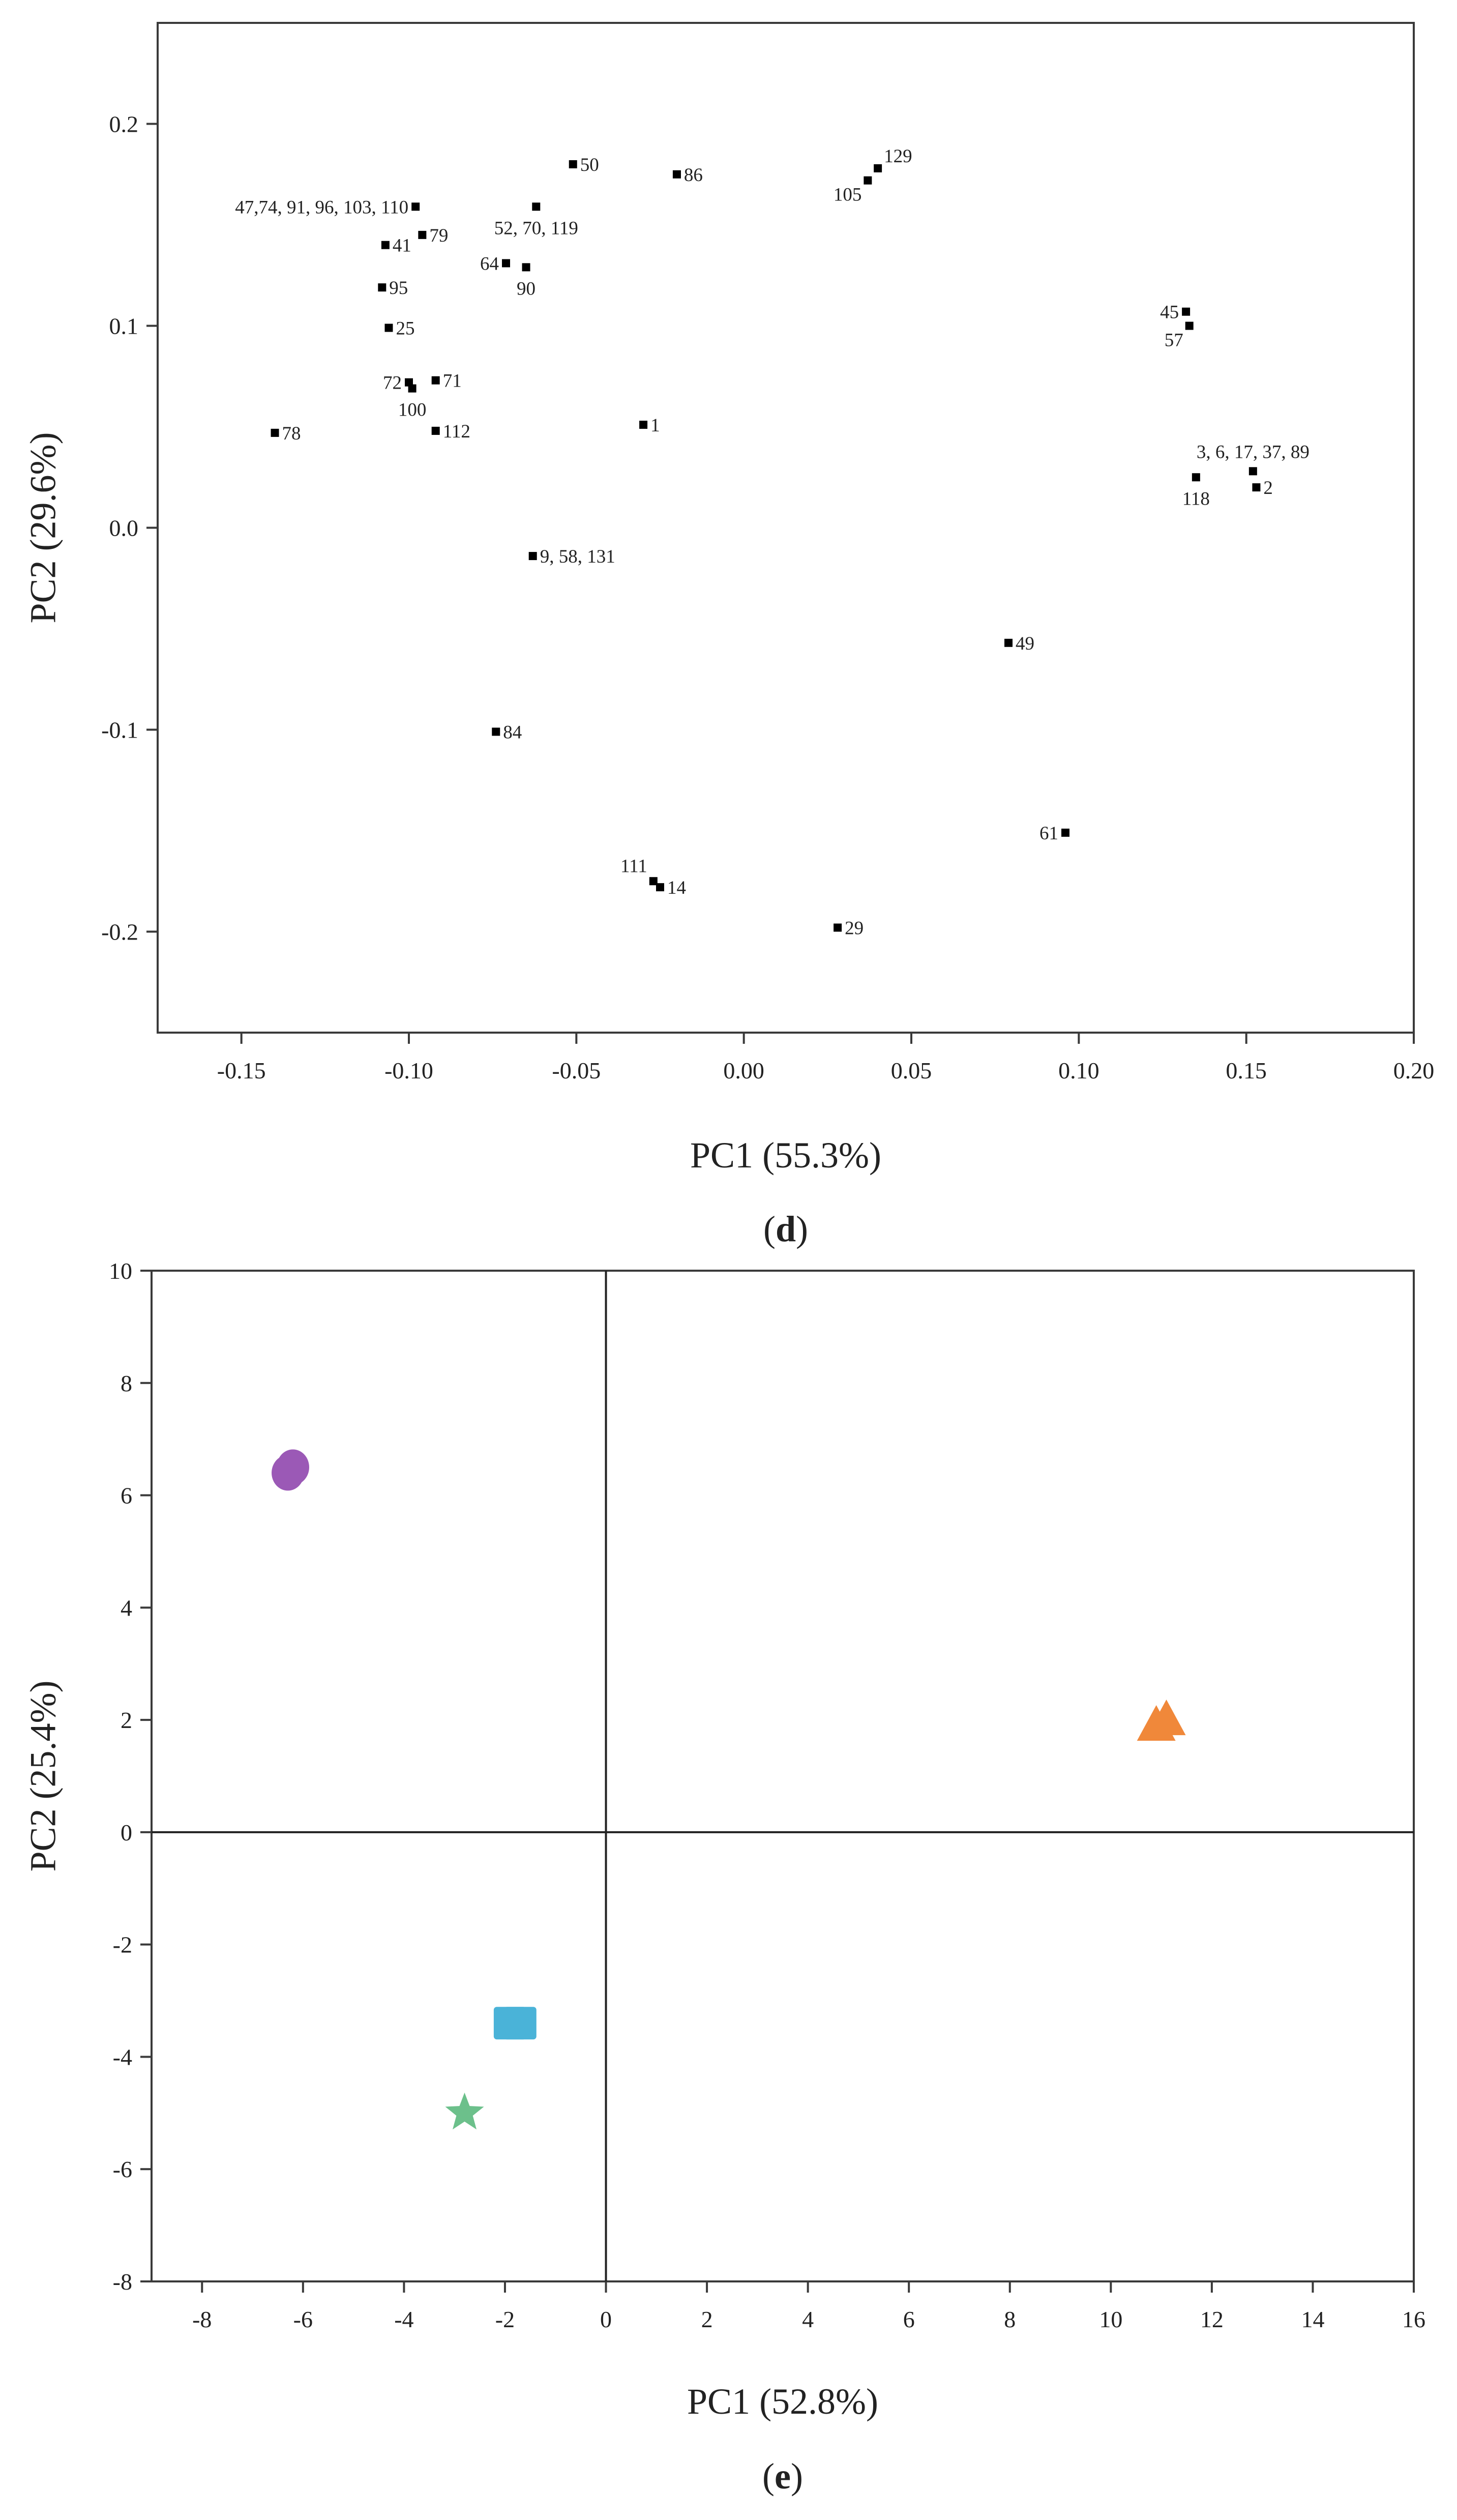  Describe the element at coordinates (393, 383) in the screenshot. I see `point-label: 72` at that location.